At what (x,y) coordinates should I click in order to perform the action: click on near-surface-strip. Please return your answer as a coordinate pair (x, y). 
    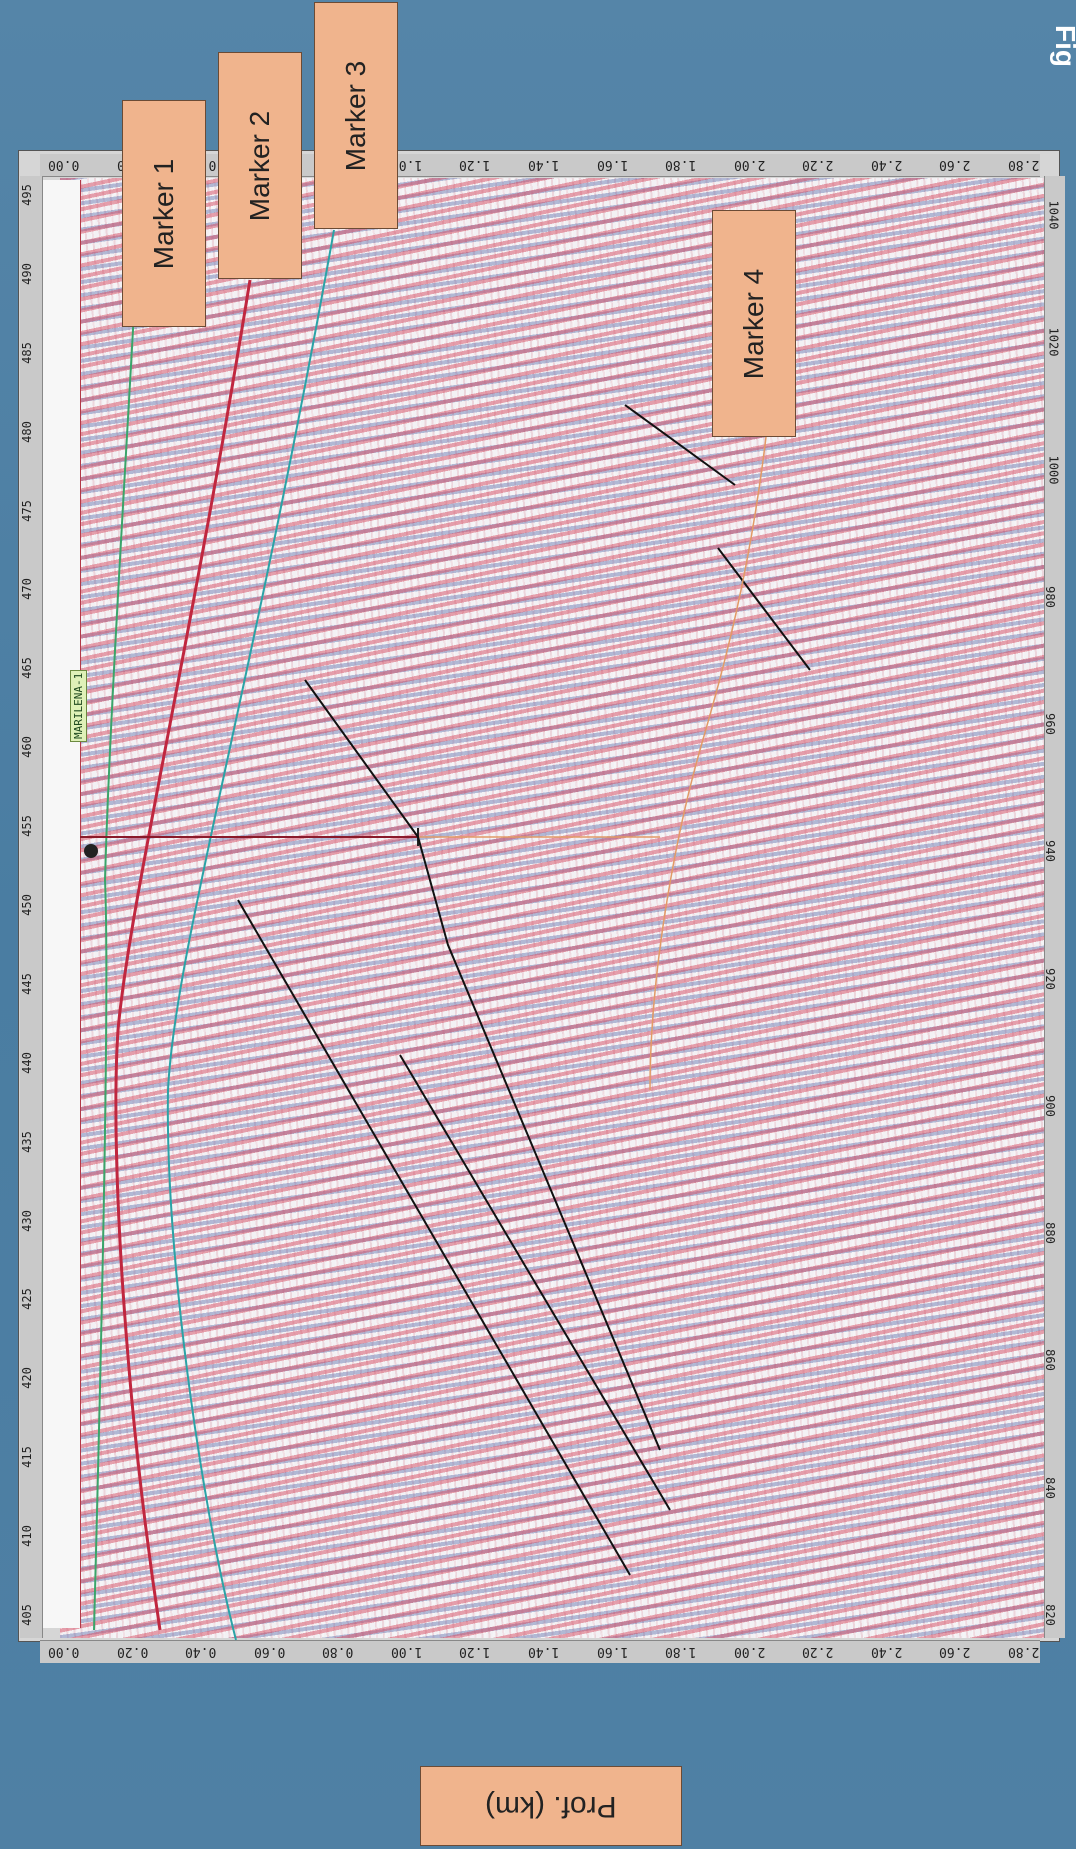
    Looking at the image, I should click on (61, 904).